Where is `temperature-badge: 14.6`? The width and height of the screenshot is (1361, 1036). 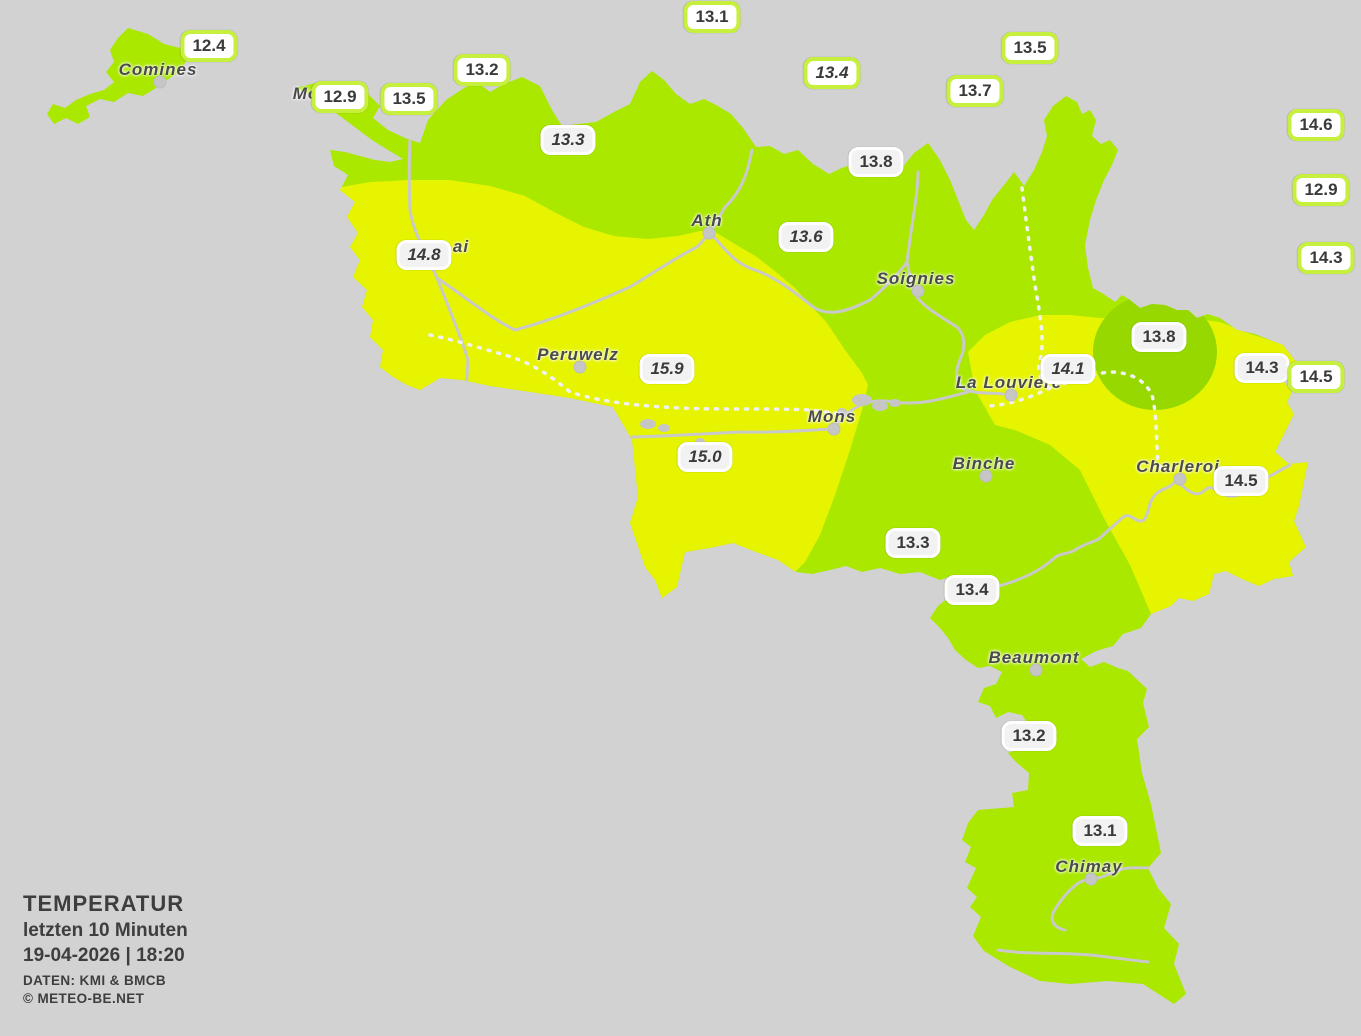 temperature-badge: 14.6 is located at coordinates (1316, 125).